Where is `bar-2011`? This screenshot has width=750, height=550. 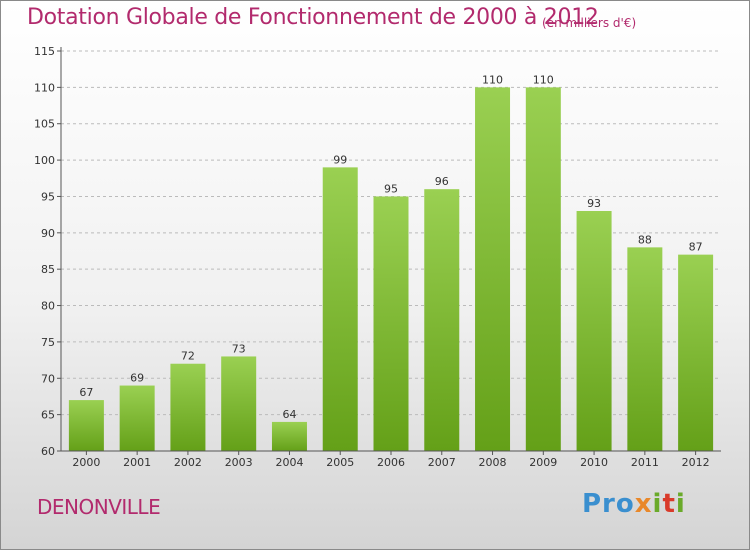
bar-2011 is located at coordinates (645, 349).